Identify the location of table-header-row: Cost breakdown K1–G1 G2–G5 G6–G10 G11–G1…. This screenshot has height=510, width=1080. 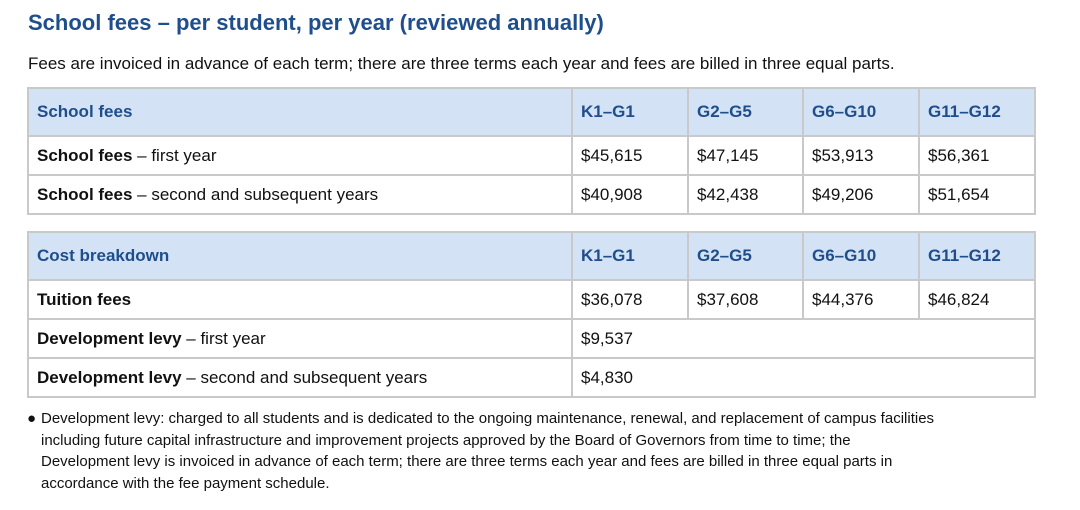
(531, 256).